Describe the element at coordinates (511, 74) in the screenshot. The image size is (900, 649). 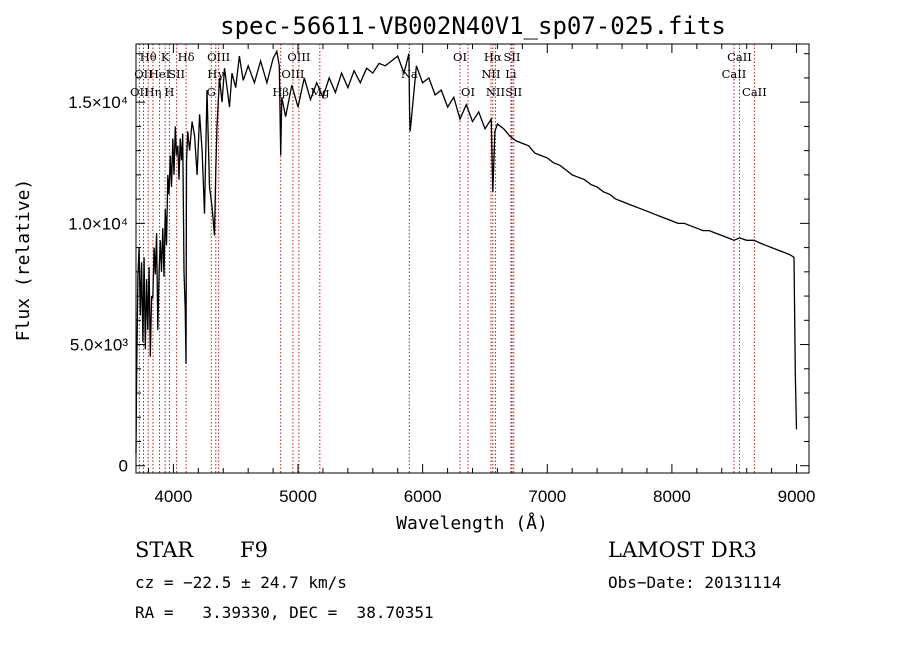
I see `line-label-li: Li` at that location.